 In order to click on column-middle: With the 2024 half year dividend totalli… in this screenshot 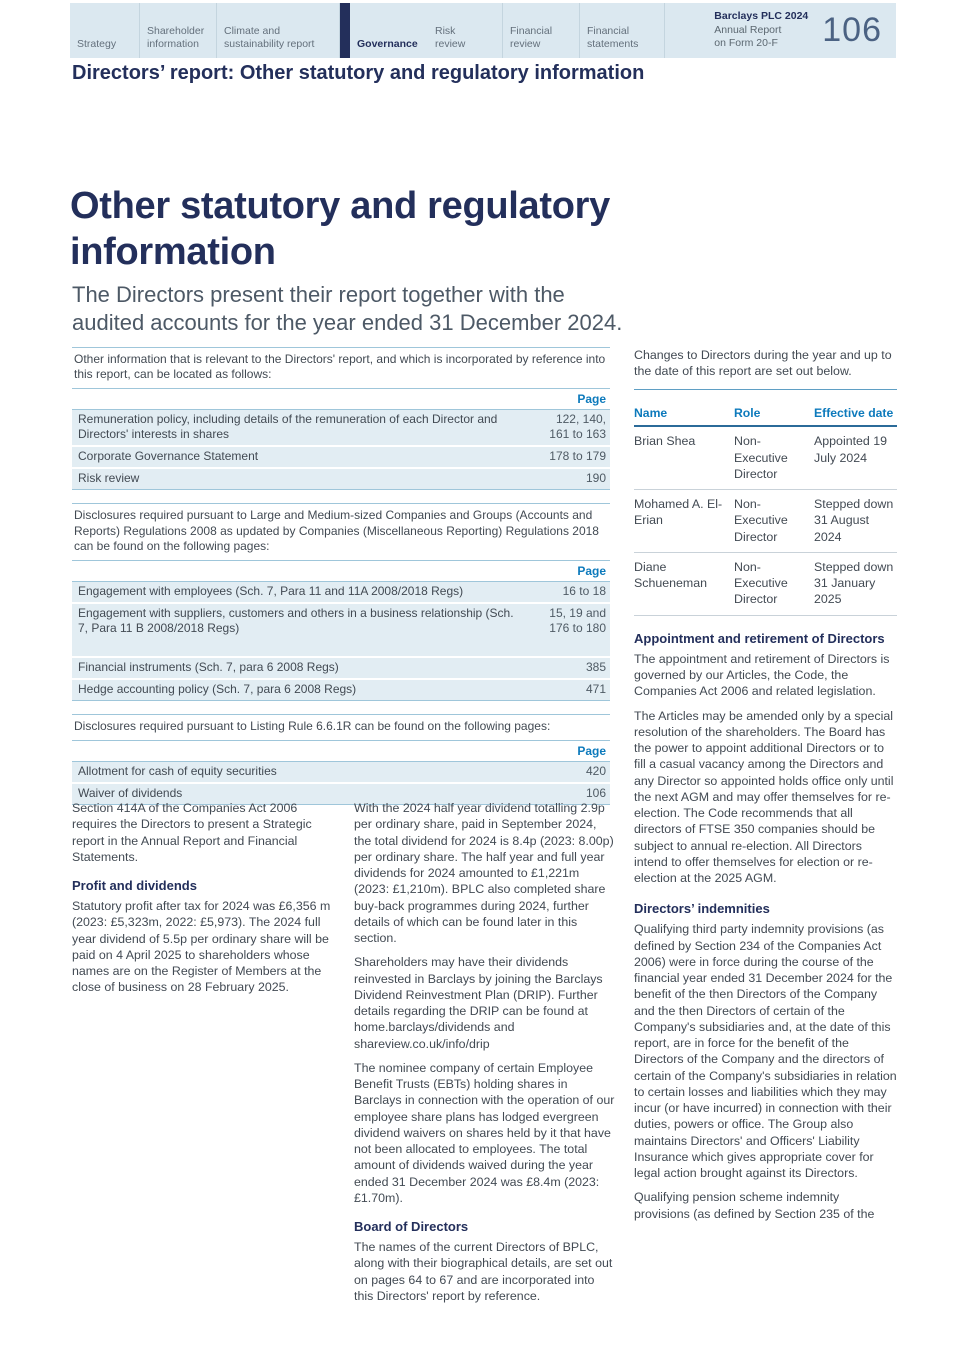, I will do `click(485, 1056)`.